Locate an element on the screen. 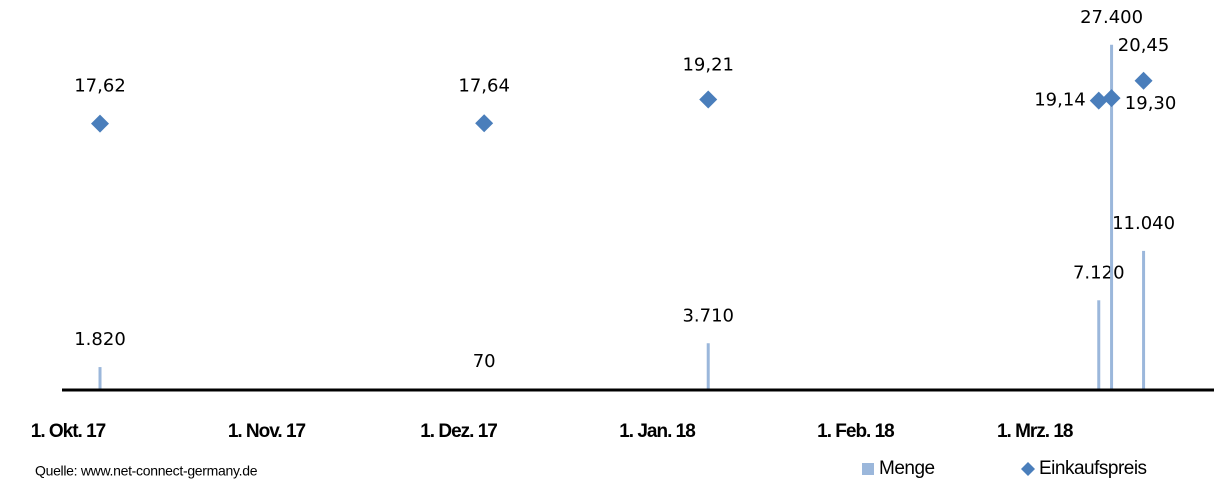 The height and width of the screenshot is (489, 1226). data-label: 19,21 is located at coordinates (708, 65).